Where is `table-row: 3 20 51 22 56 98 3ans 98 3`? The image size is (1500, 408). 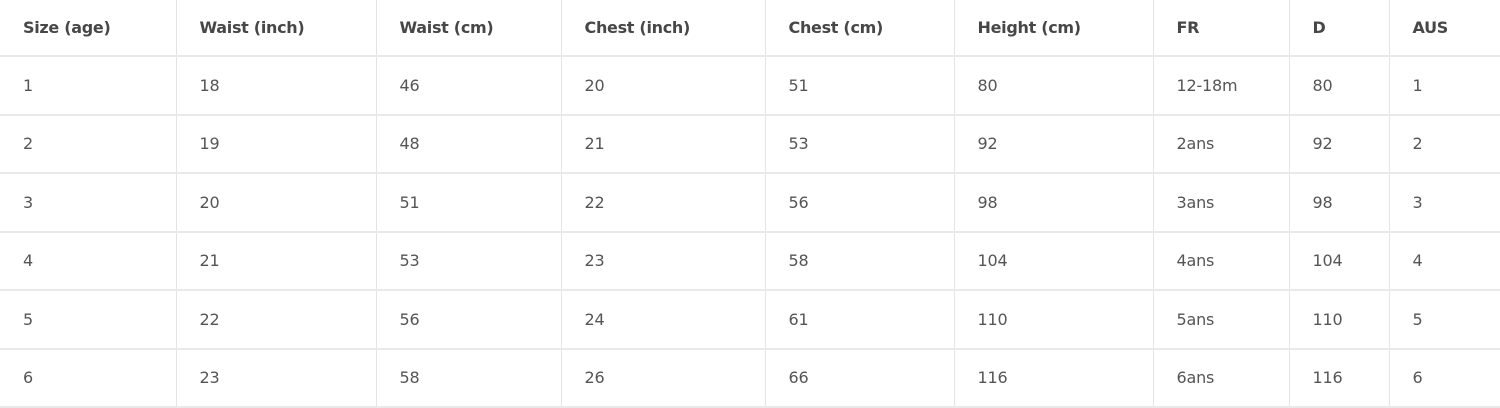 table-row: 3 20 51 22 56 98 3ans 98 3 is located at coordinates (750, 203).